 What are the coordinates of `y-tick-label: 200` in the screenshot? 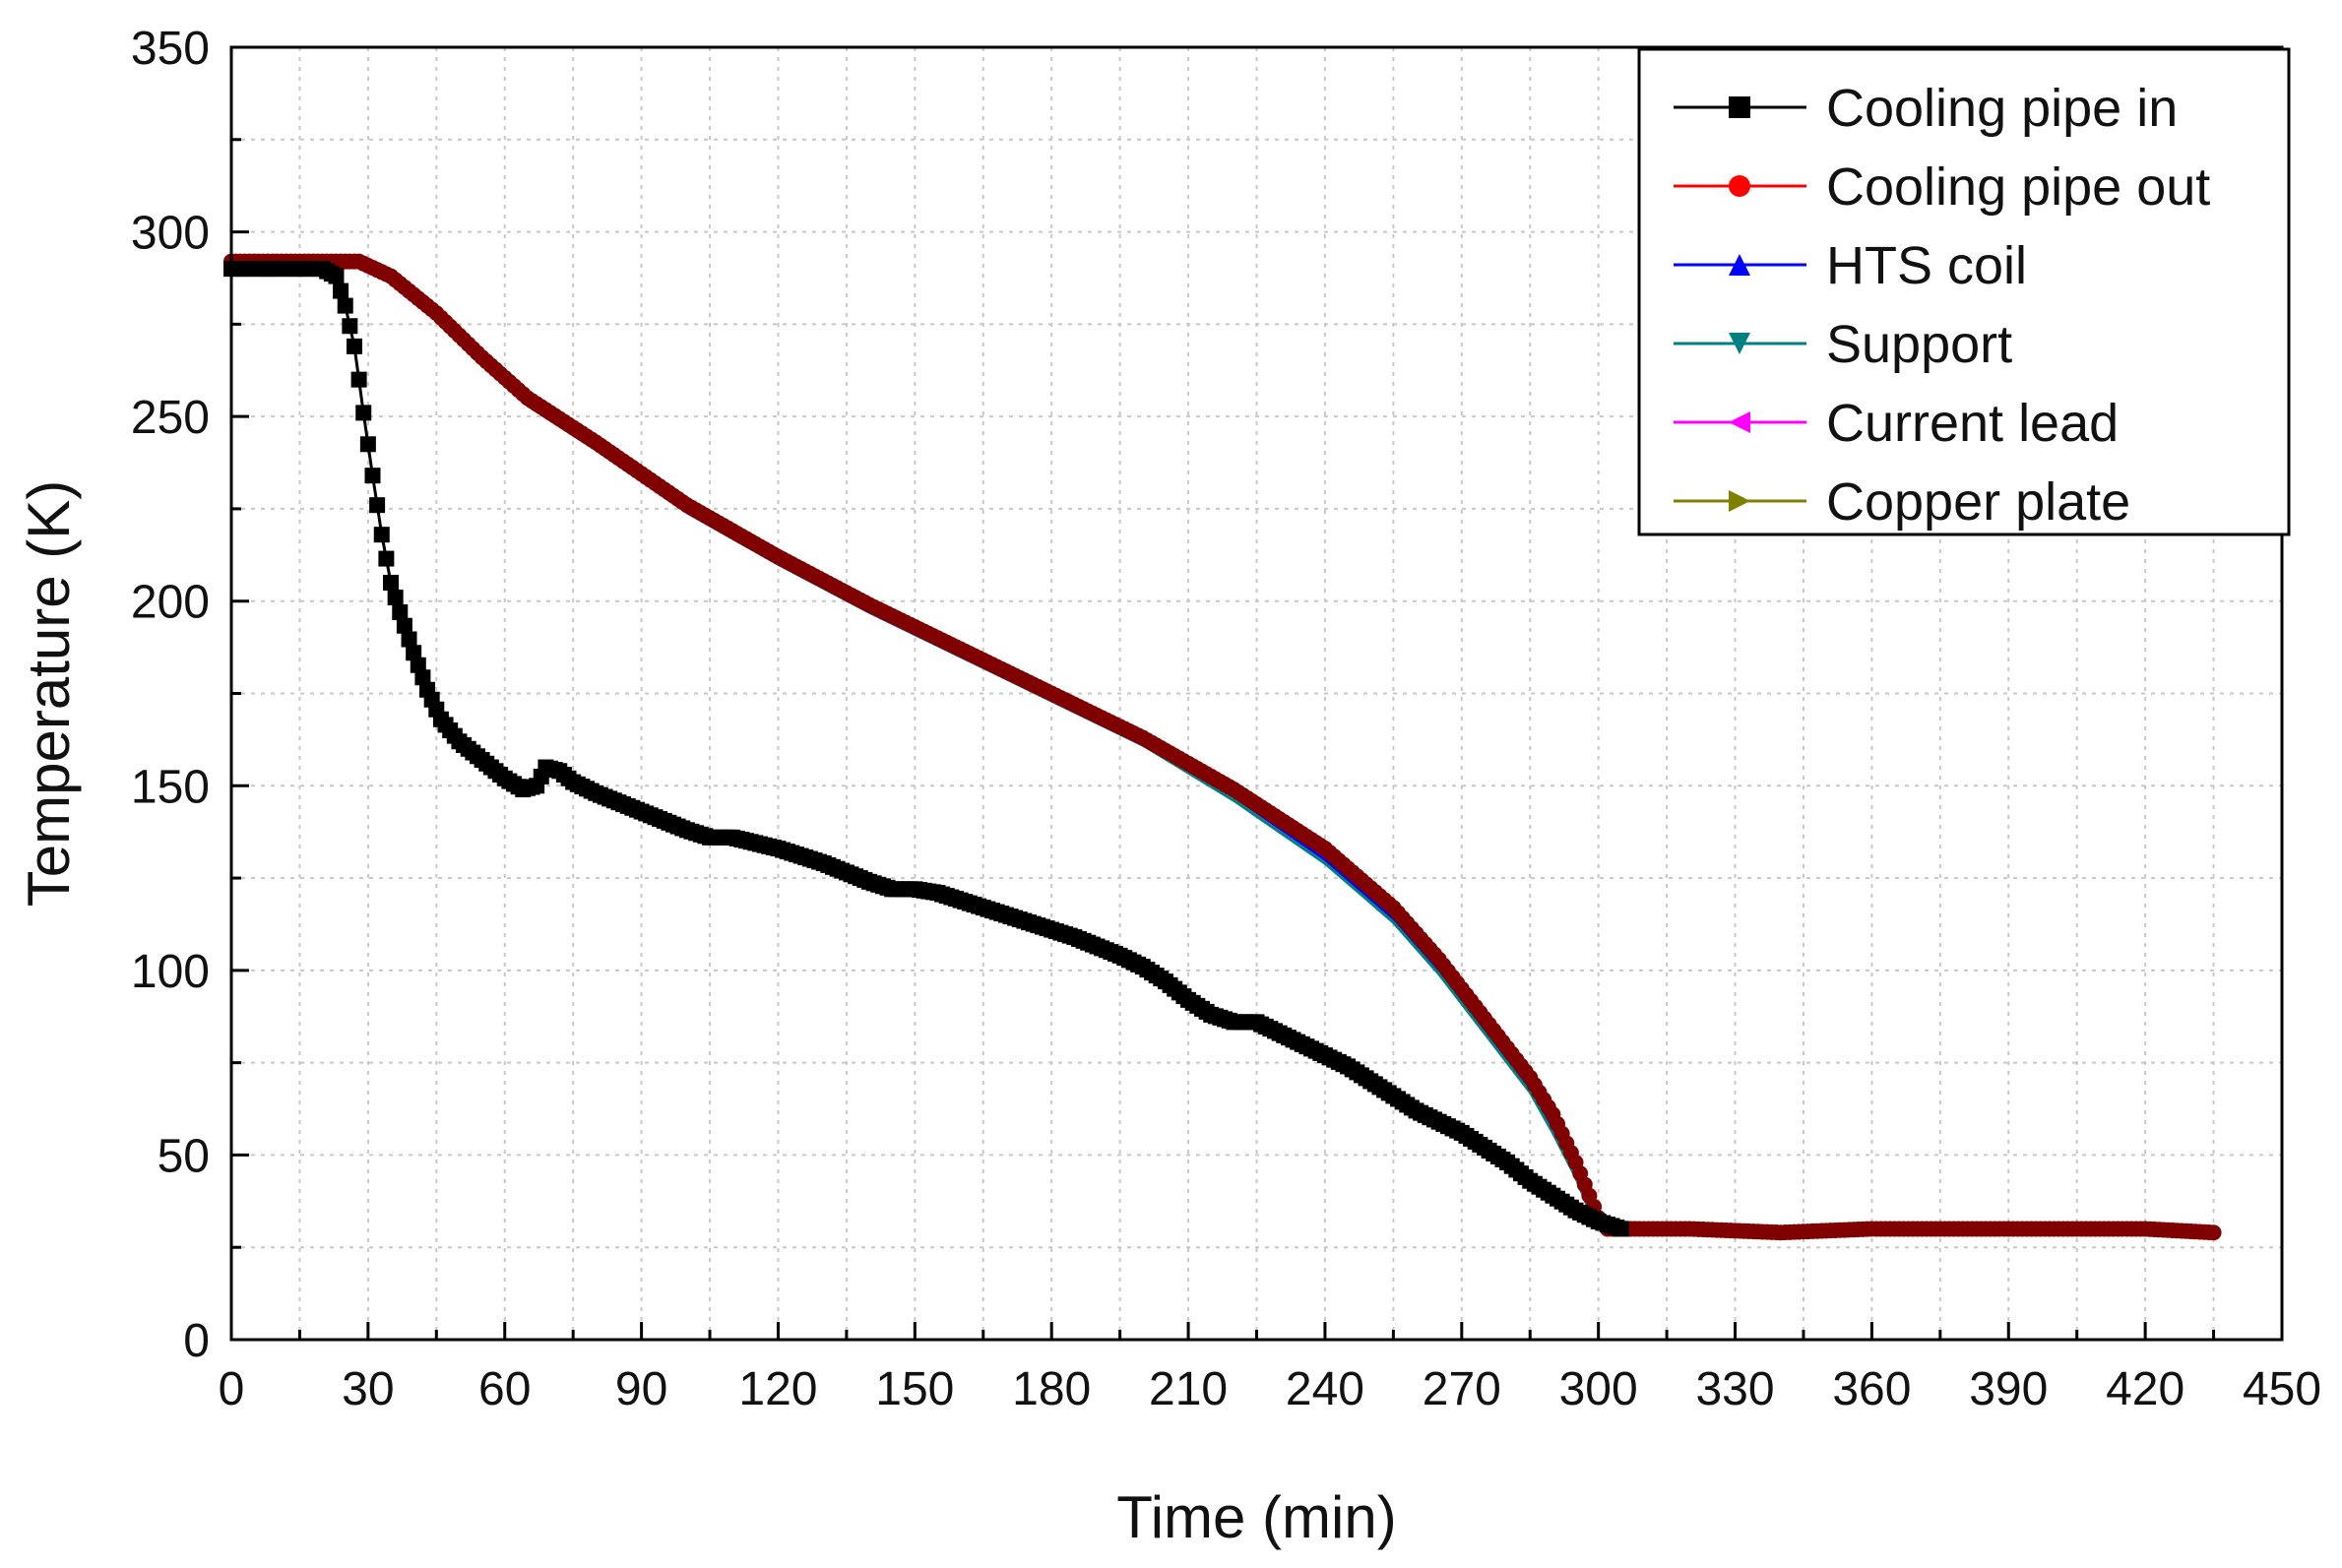 It's located at (170, 603).